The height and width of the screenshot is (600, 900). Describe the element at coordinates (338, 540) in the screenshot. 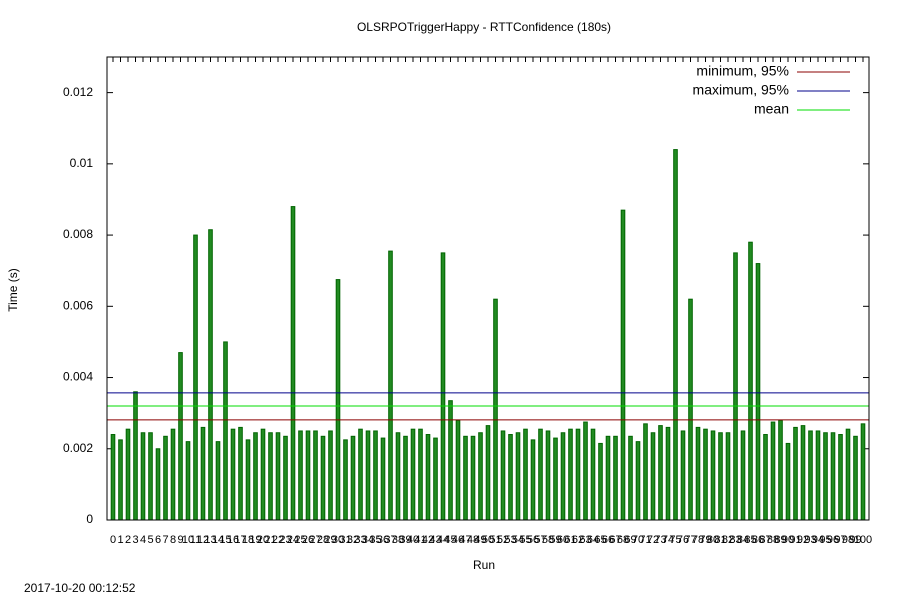

I see `x-tick-label: 30` at that location.